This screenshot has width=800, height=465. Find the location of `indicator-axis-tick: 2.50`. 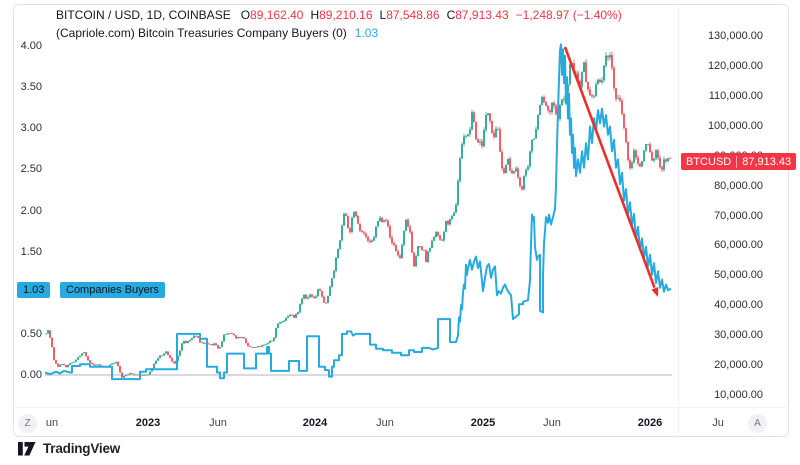

indicator-axis-tick: 2.50 is located at coordinates (31, 169).